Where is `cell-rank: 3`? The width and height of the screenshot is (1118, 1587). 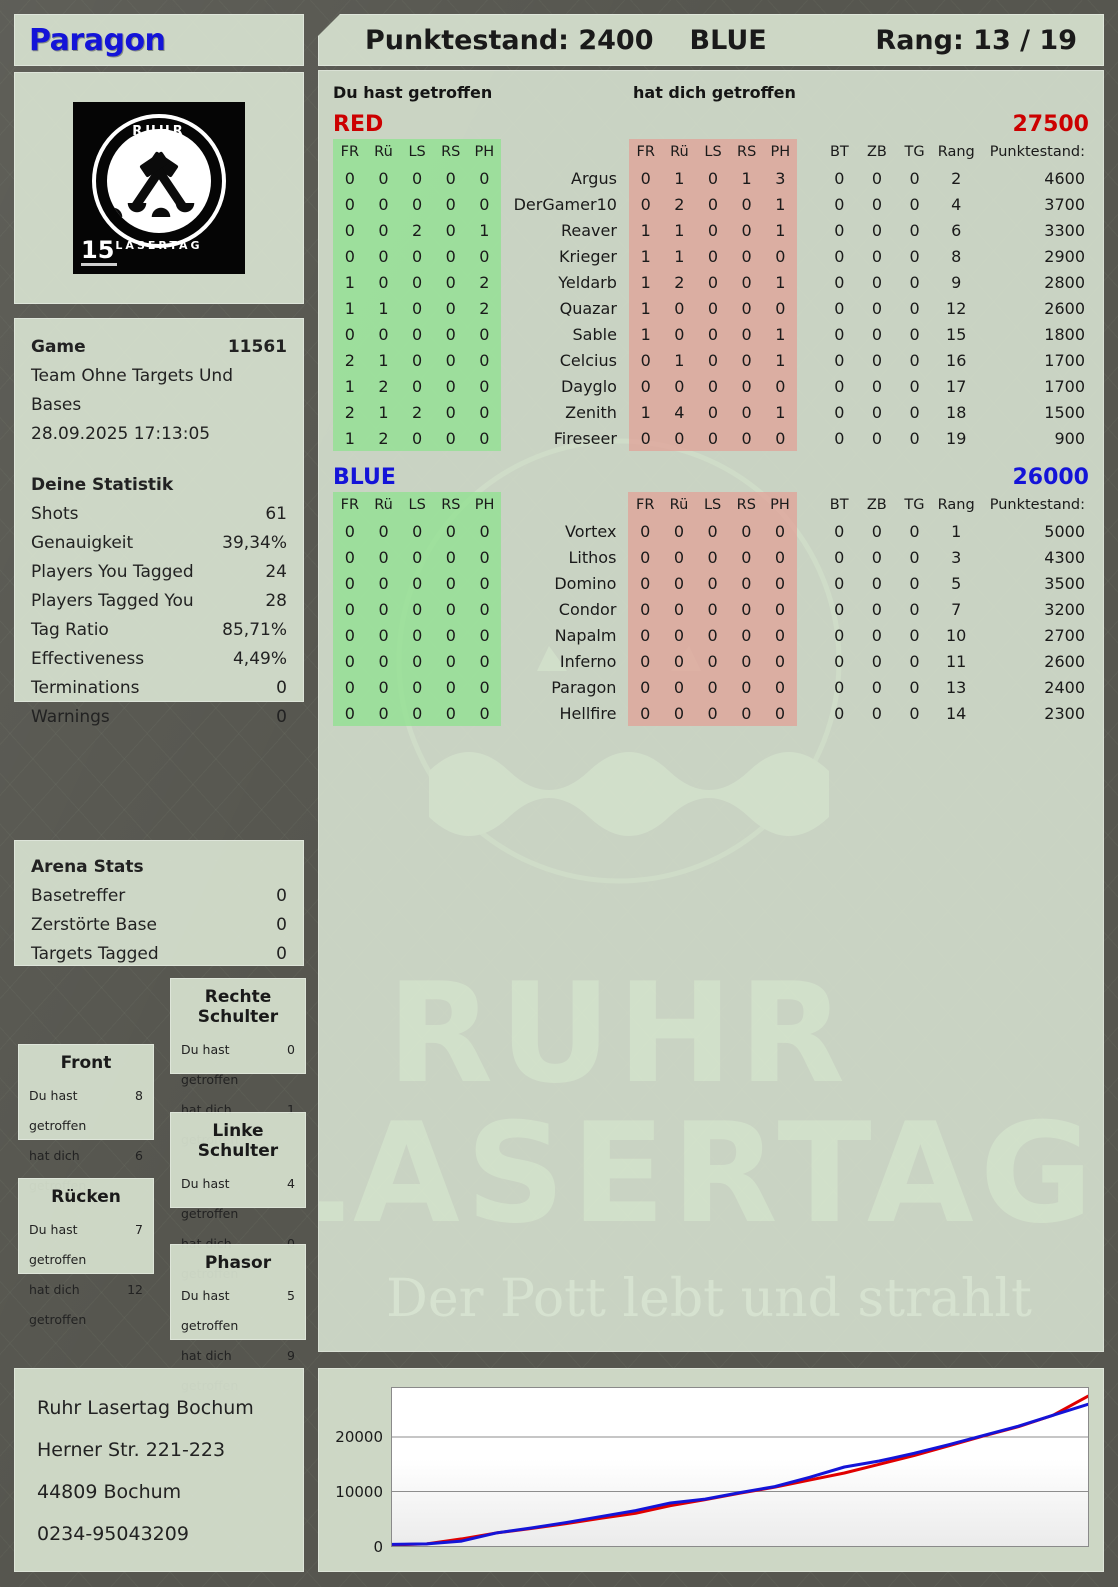 cell-rank: 3 is located at coordinates (956, 557).